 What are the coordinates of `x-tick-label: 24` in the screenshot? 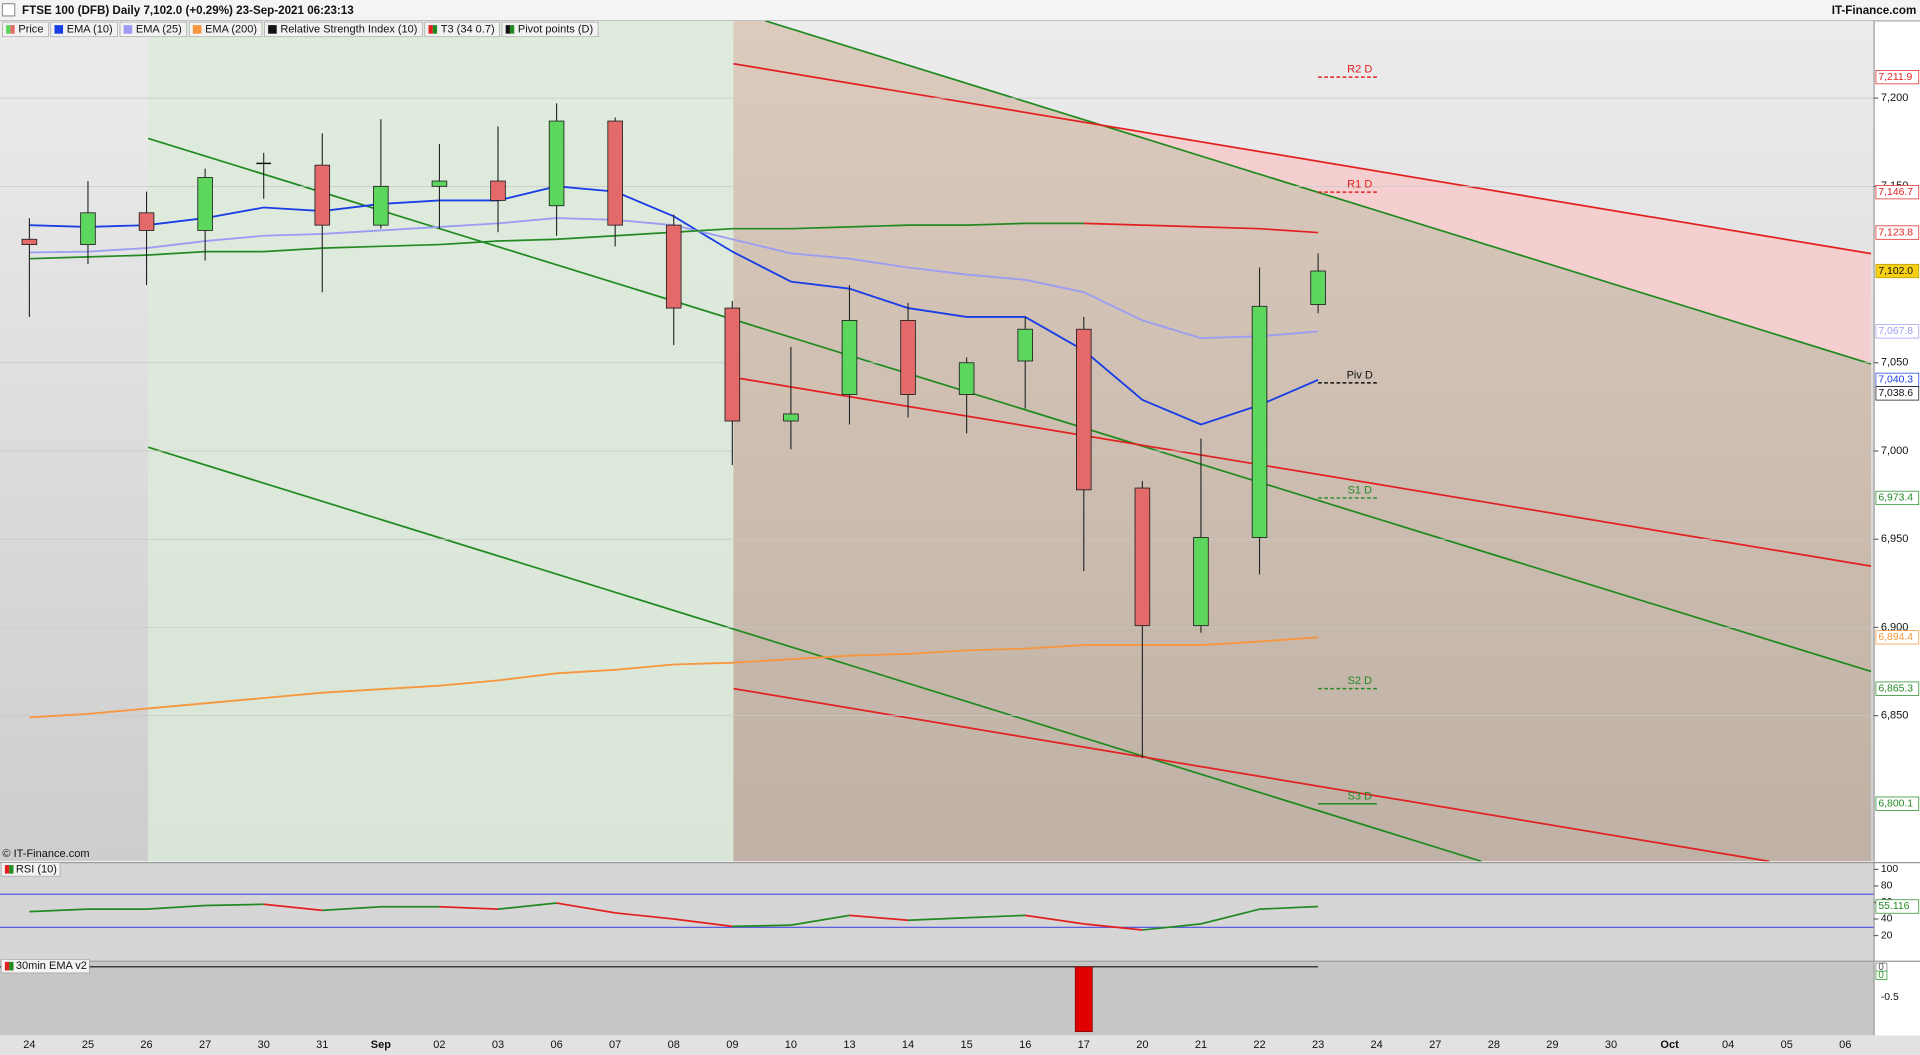 It's located at (29, 1045).